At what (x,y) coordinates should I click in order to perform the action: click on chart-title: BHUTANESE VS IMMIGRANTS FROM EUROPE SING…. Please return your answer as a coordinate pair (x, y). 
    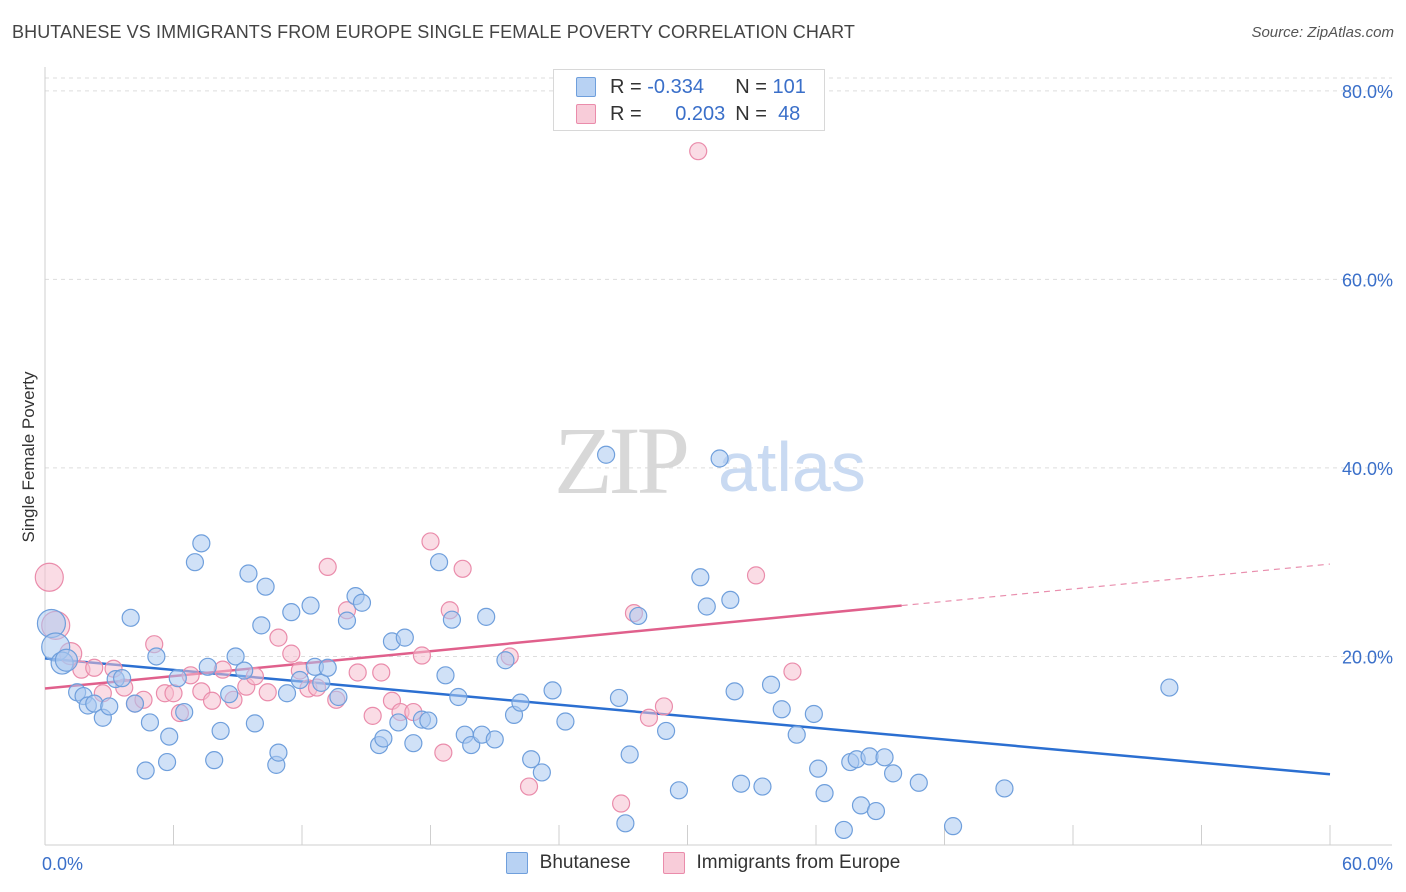
    Looking at the image, I should click on (433, 32).